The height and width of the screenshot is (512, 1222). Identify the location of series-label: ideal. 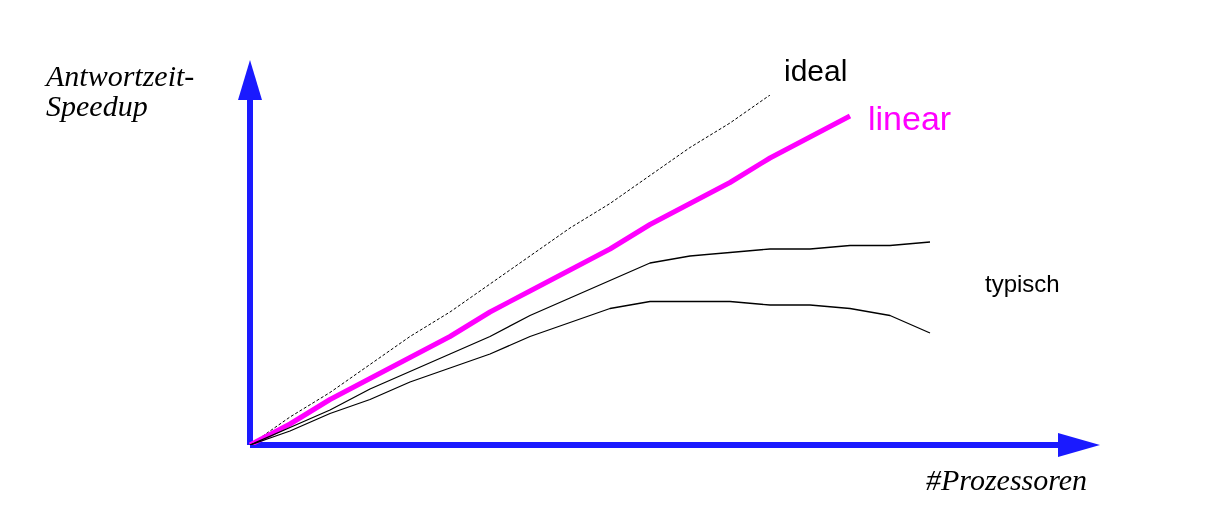
(816, 70).